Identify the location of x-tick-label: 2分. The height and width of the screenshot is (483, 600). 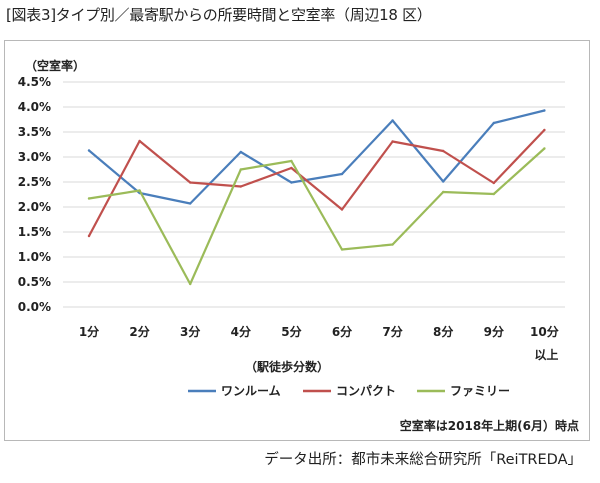
(139, 331).